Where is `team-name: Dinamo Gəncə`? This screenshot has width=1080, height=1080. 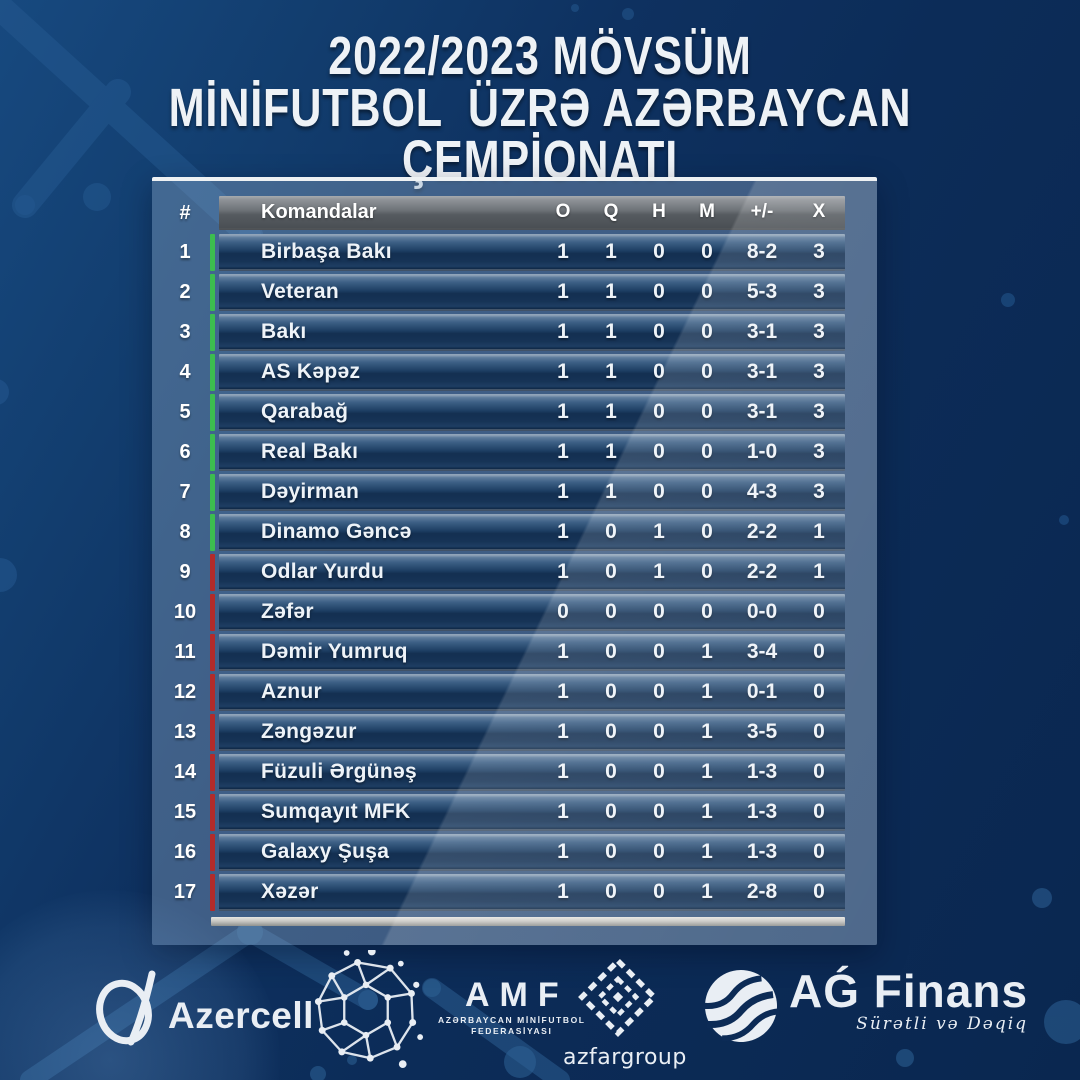 team-name: Dinamo Gəncə is located at coordinates (336, 531).